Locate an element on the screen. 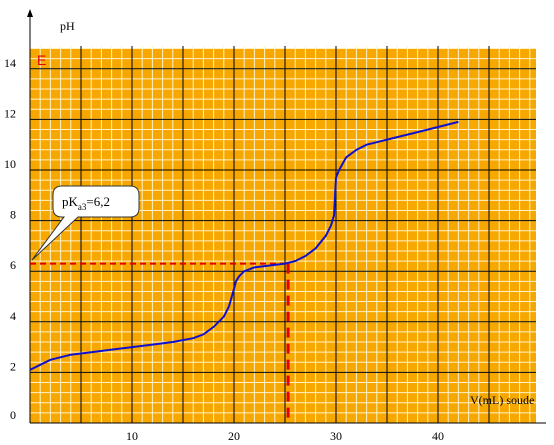  y-tick-label: 8 is located at coordinates (13, 215).